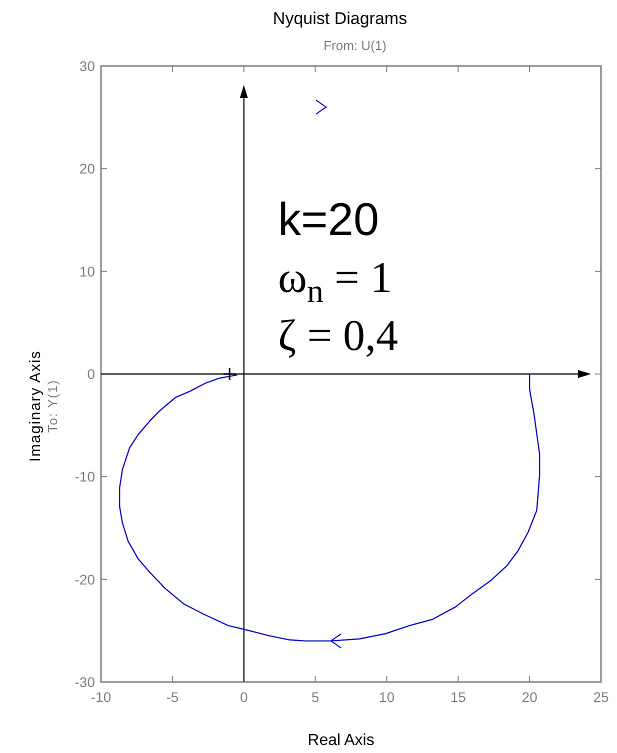  What do you see at coordinates (35, 406) in the screenshot?
I see `y-axis-title: Imaginary Axis` at bounding box center [35, 406].